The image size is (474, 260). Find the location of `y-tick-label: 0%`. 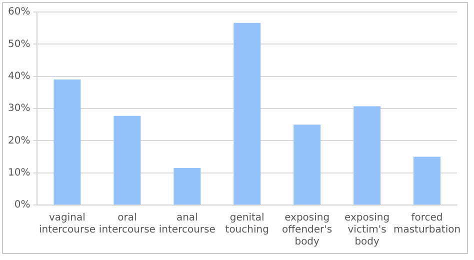

y-tick-label: 0% is located at coordinates (22, 205).